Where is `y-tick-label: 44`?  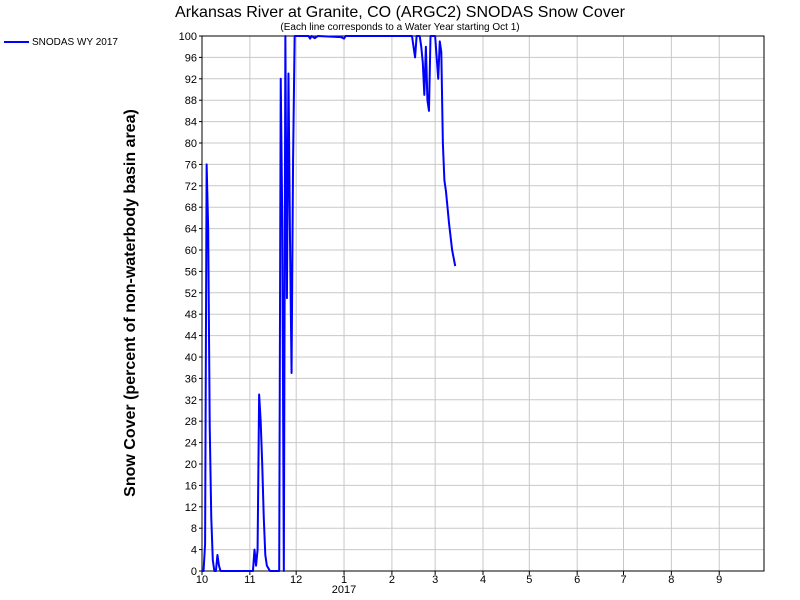 y-tick-label: 44 is located at coordinates (191, 337).